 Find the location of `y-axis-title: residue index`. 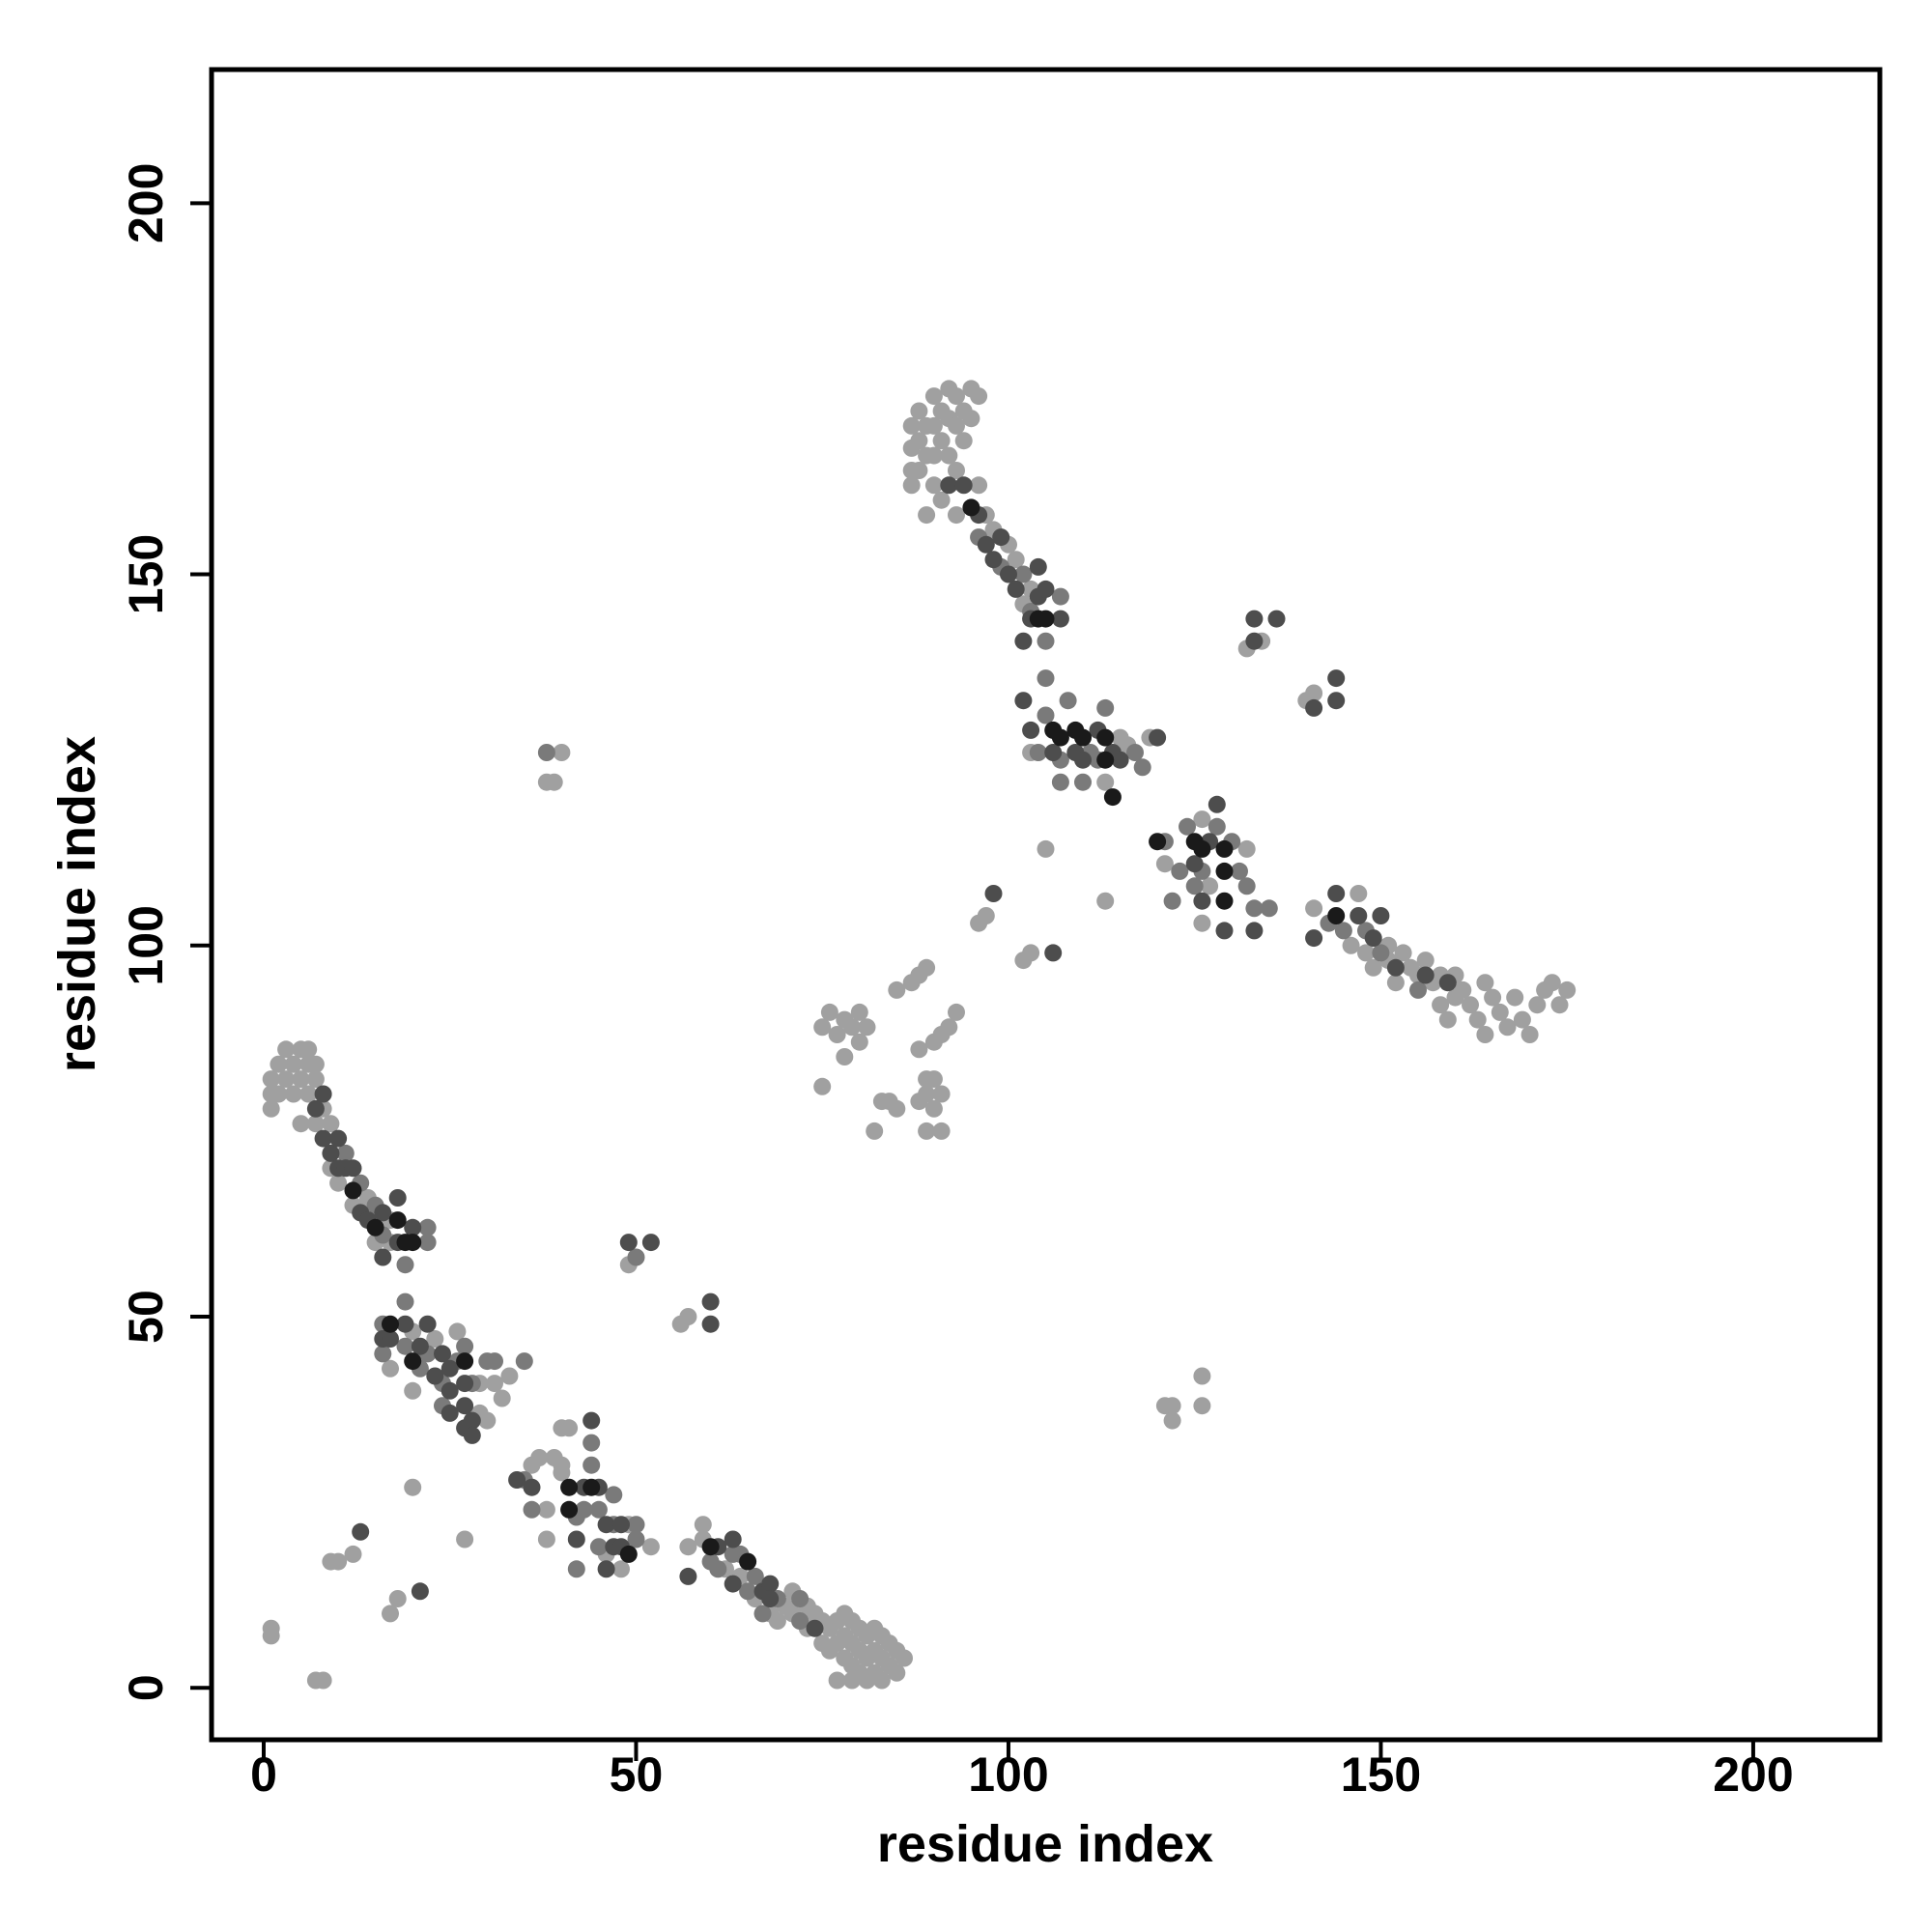

y-axis-title: residue index is located at coordinates (77, 904).